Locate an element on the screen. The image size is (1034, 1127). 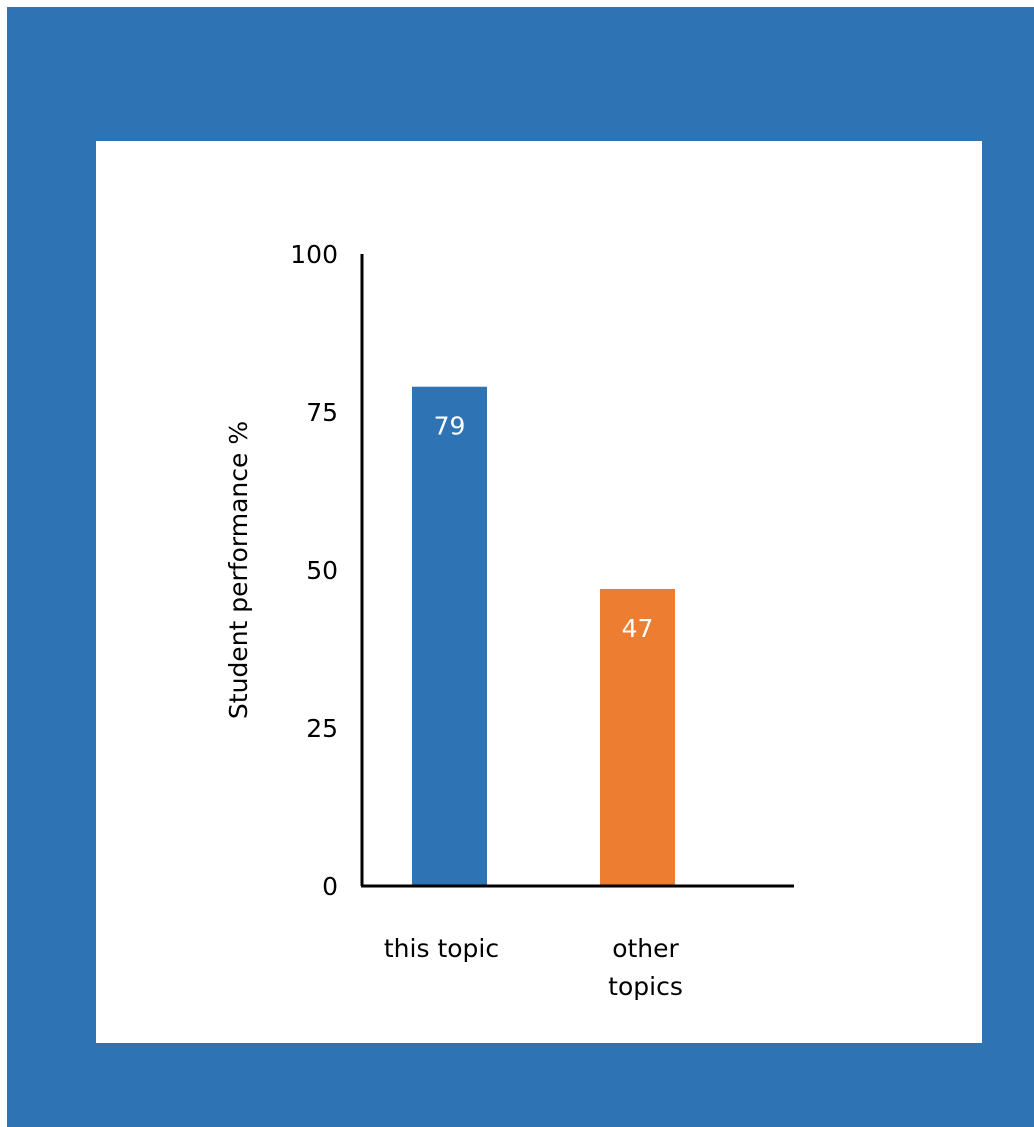
y-tick-label: 75 is located at coordinates (322, 412).